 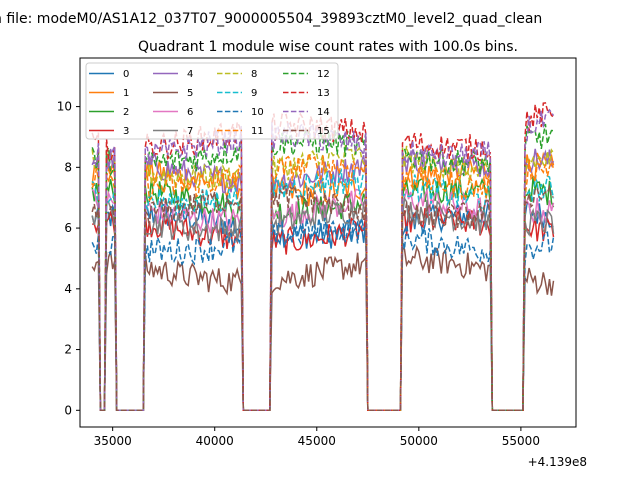 I want to click on legend-label-10: 10, so click(x=257, y=112).